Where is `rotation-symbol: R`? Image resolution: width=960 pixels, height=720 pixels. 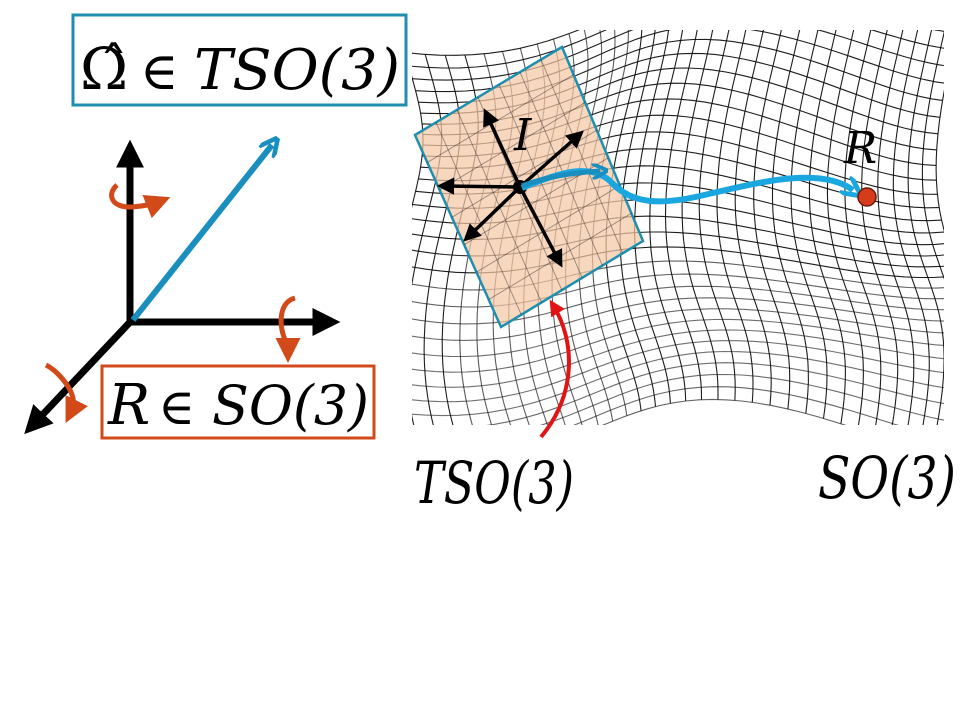
rotation-symbol: R is located at coordinates (128, 405).